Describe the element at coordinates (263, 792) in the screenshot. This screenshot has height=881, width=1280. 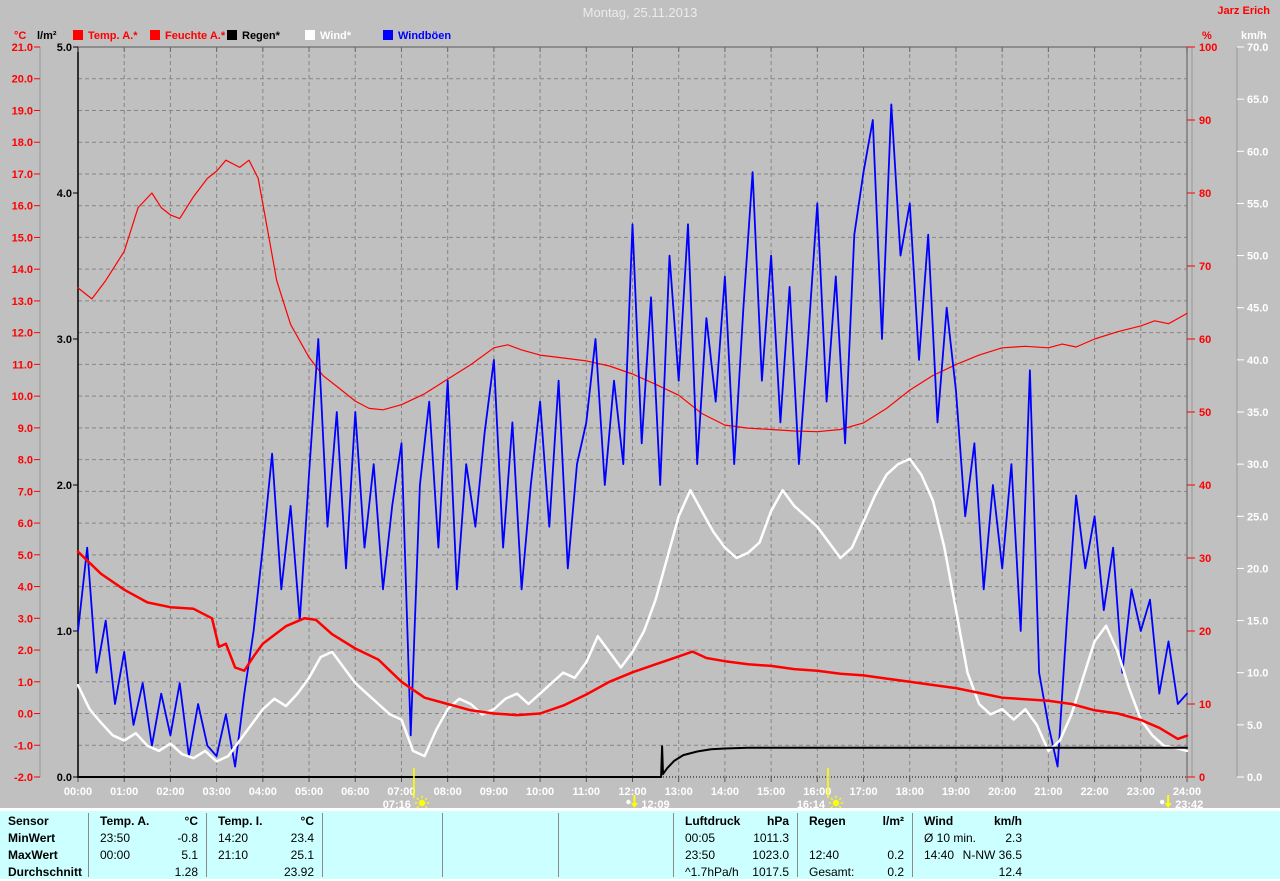
I see `svg-text: 04:00` at that location.